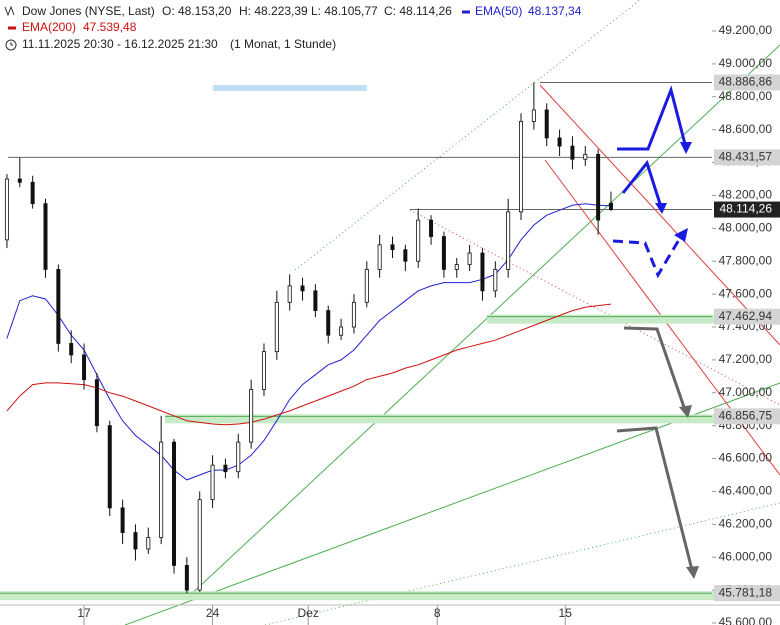 The image size is (780, 625). Describe the element at coordinates (594, 307) in the screenshot. I see `channel-line` at that location.